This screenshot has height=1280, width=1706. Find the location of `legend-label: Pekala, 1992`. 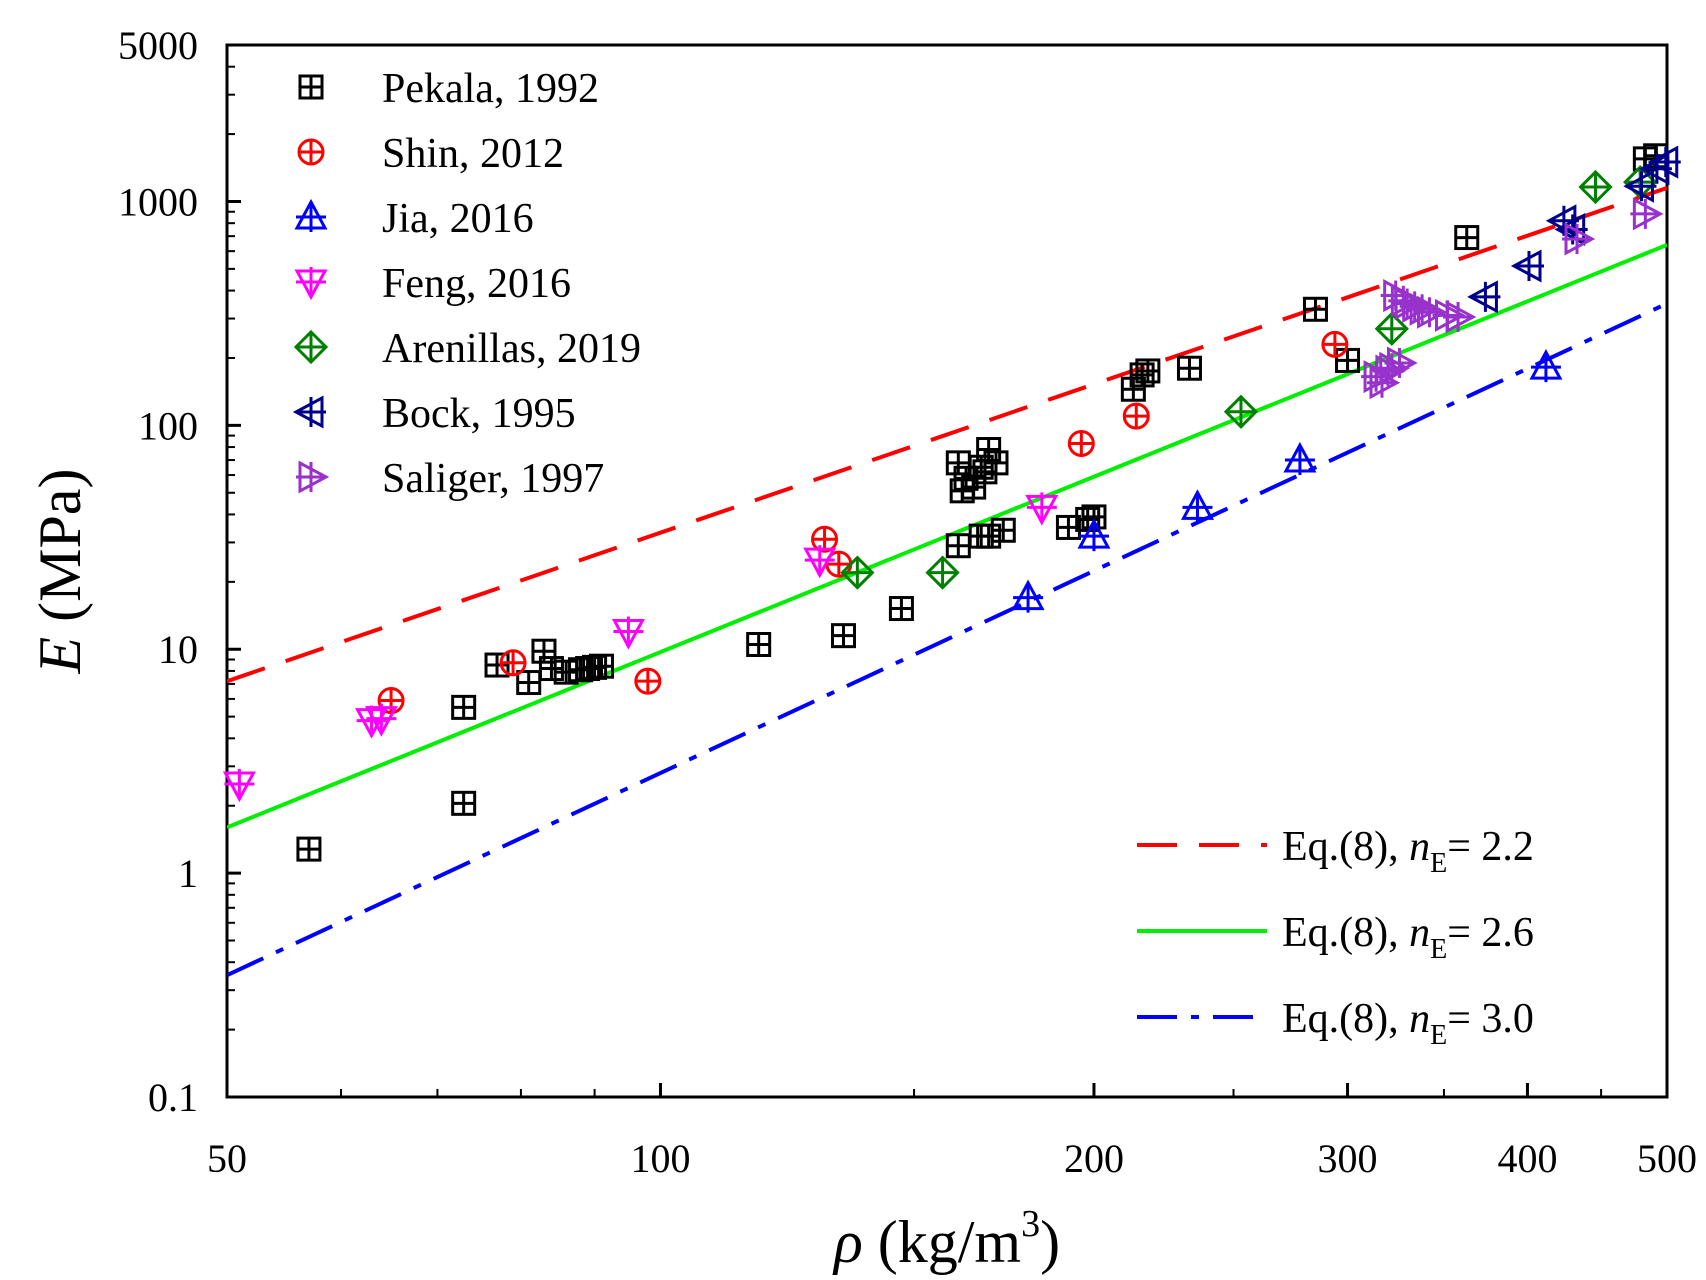

legend-label: Pekala, 1992 is located at coordinates (490, 89).